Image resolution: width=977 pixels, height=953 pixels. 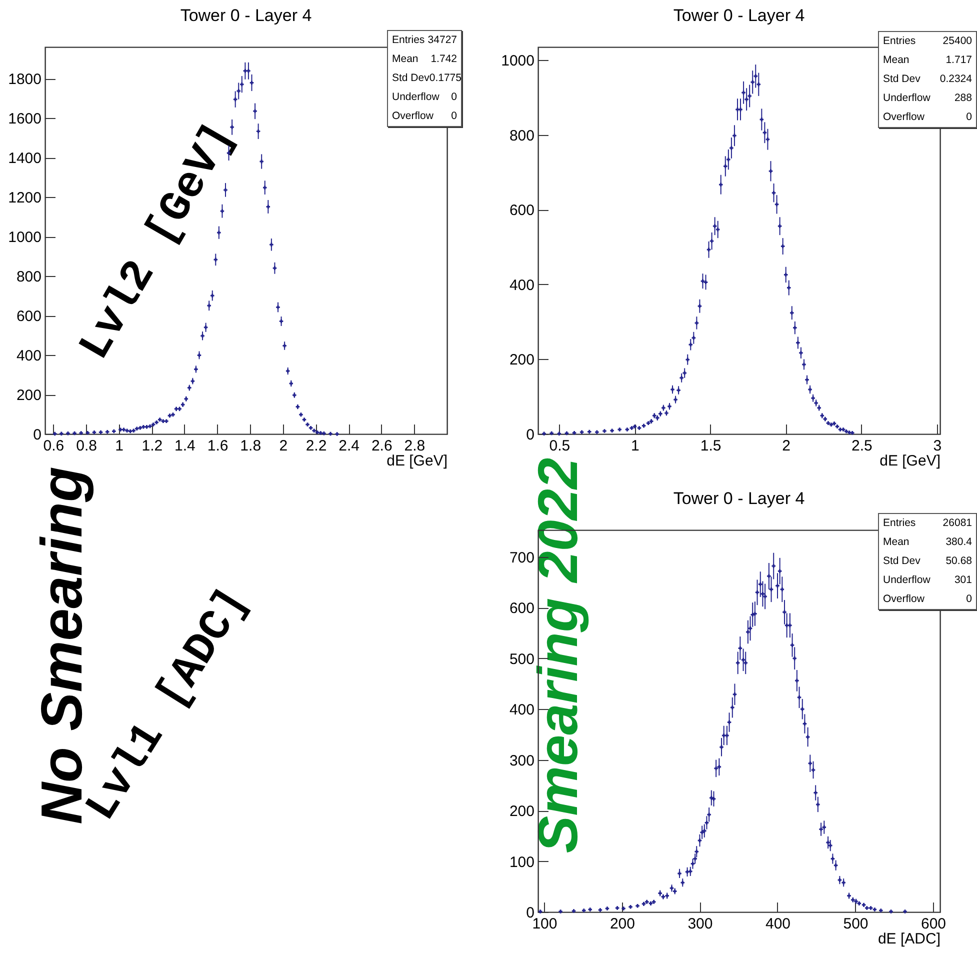 I want to click on x-tick-label: 0.8, so click(x=86, y=446).